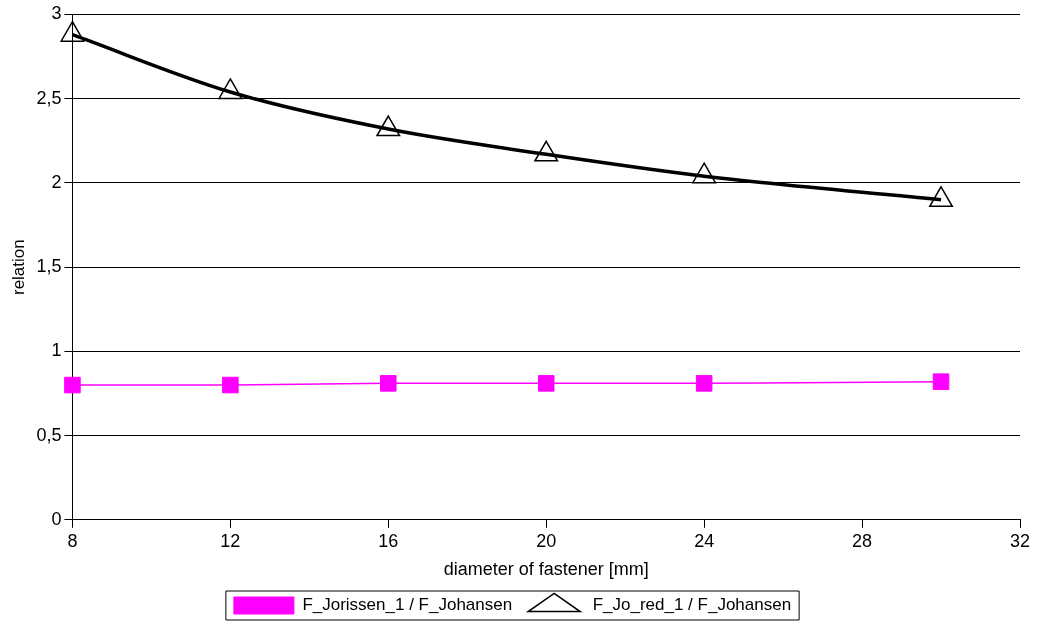 The width and height of the screenshot is (1045, 629). What do you see at coordinates (1020, 540) in the screenshot?
I see `x-tick-label: 32` at bounding box center [1020, 540].